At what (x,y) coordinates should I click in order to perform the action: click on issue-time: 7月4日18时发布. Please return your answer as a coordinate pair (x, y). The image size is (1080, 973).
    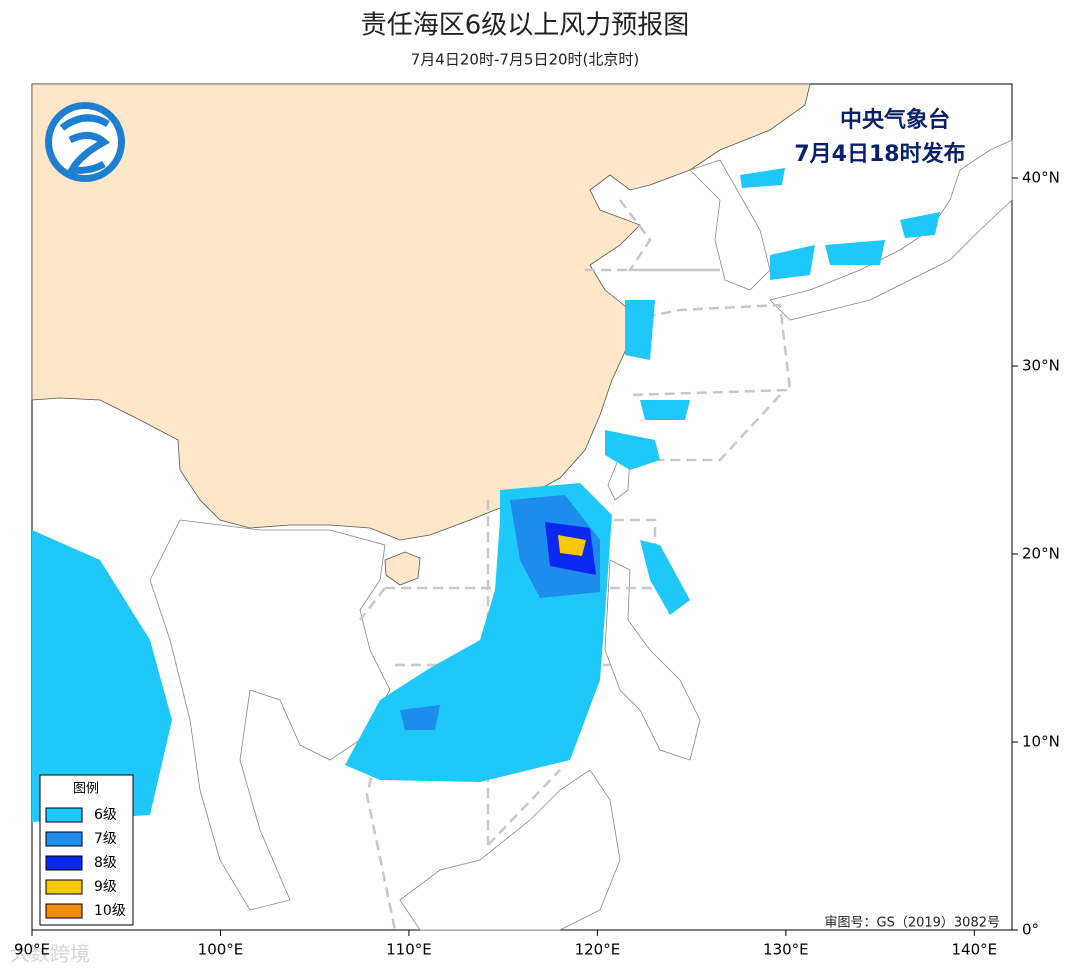
    Looking at the image, I should click on (879, 154).